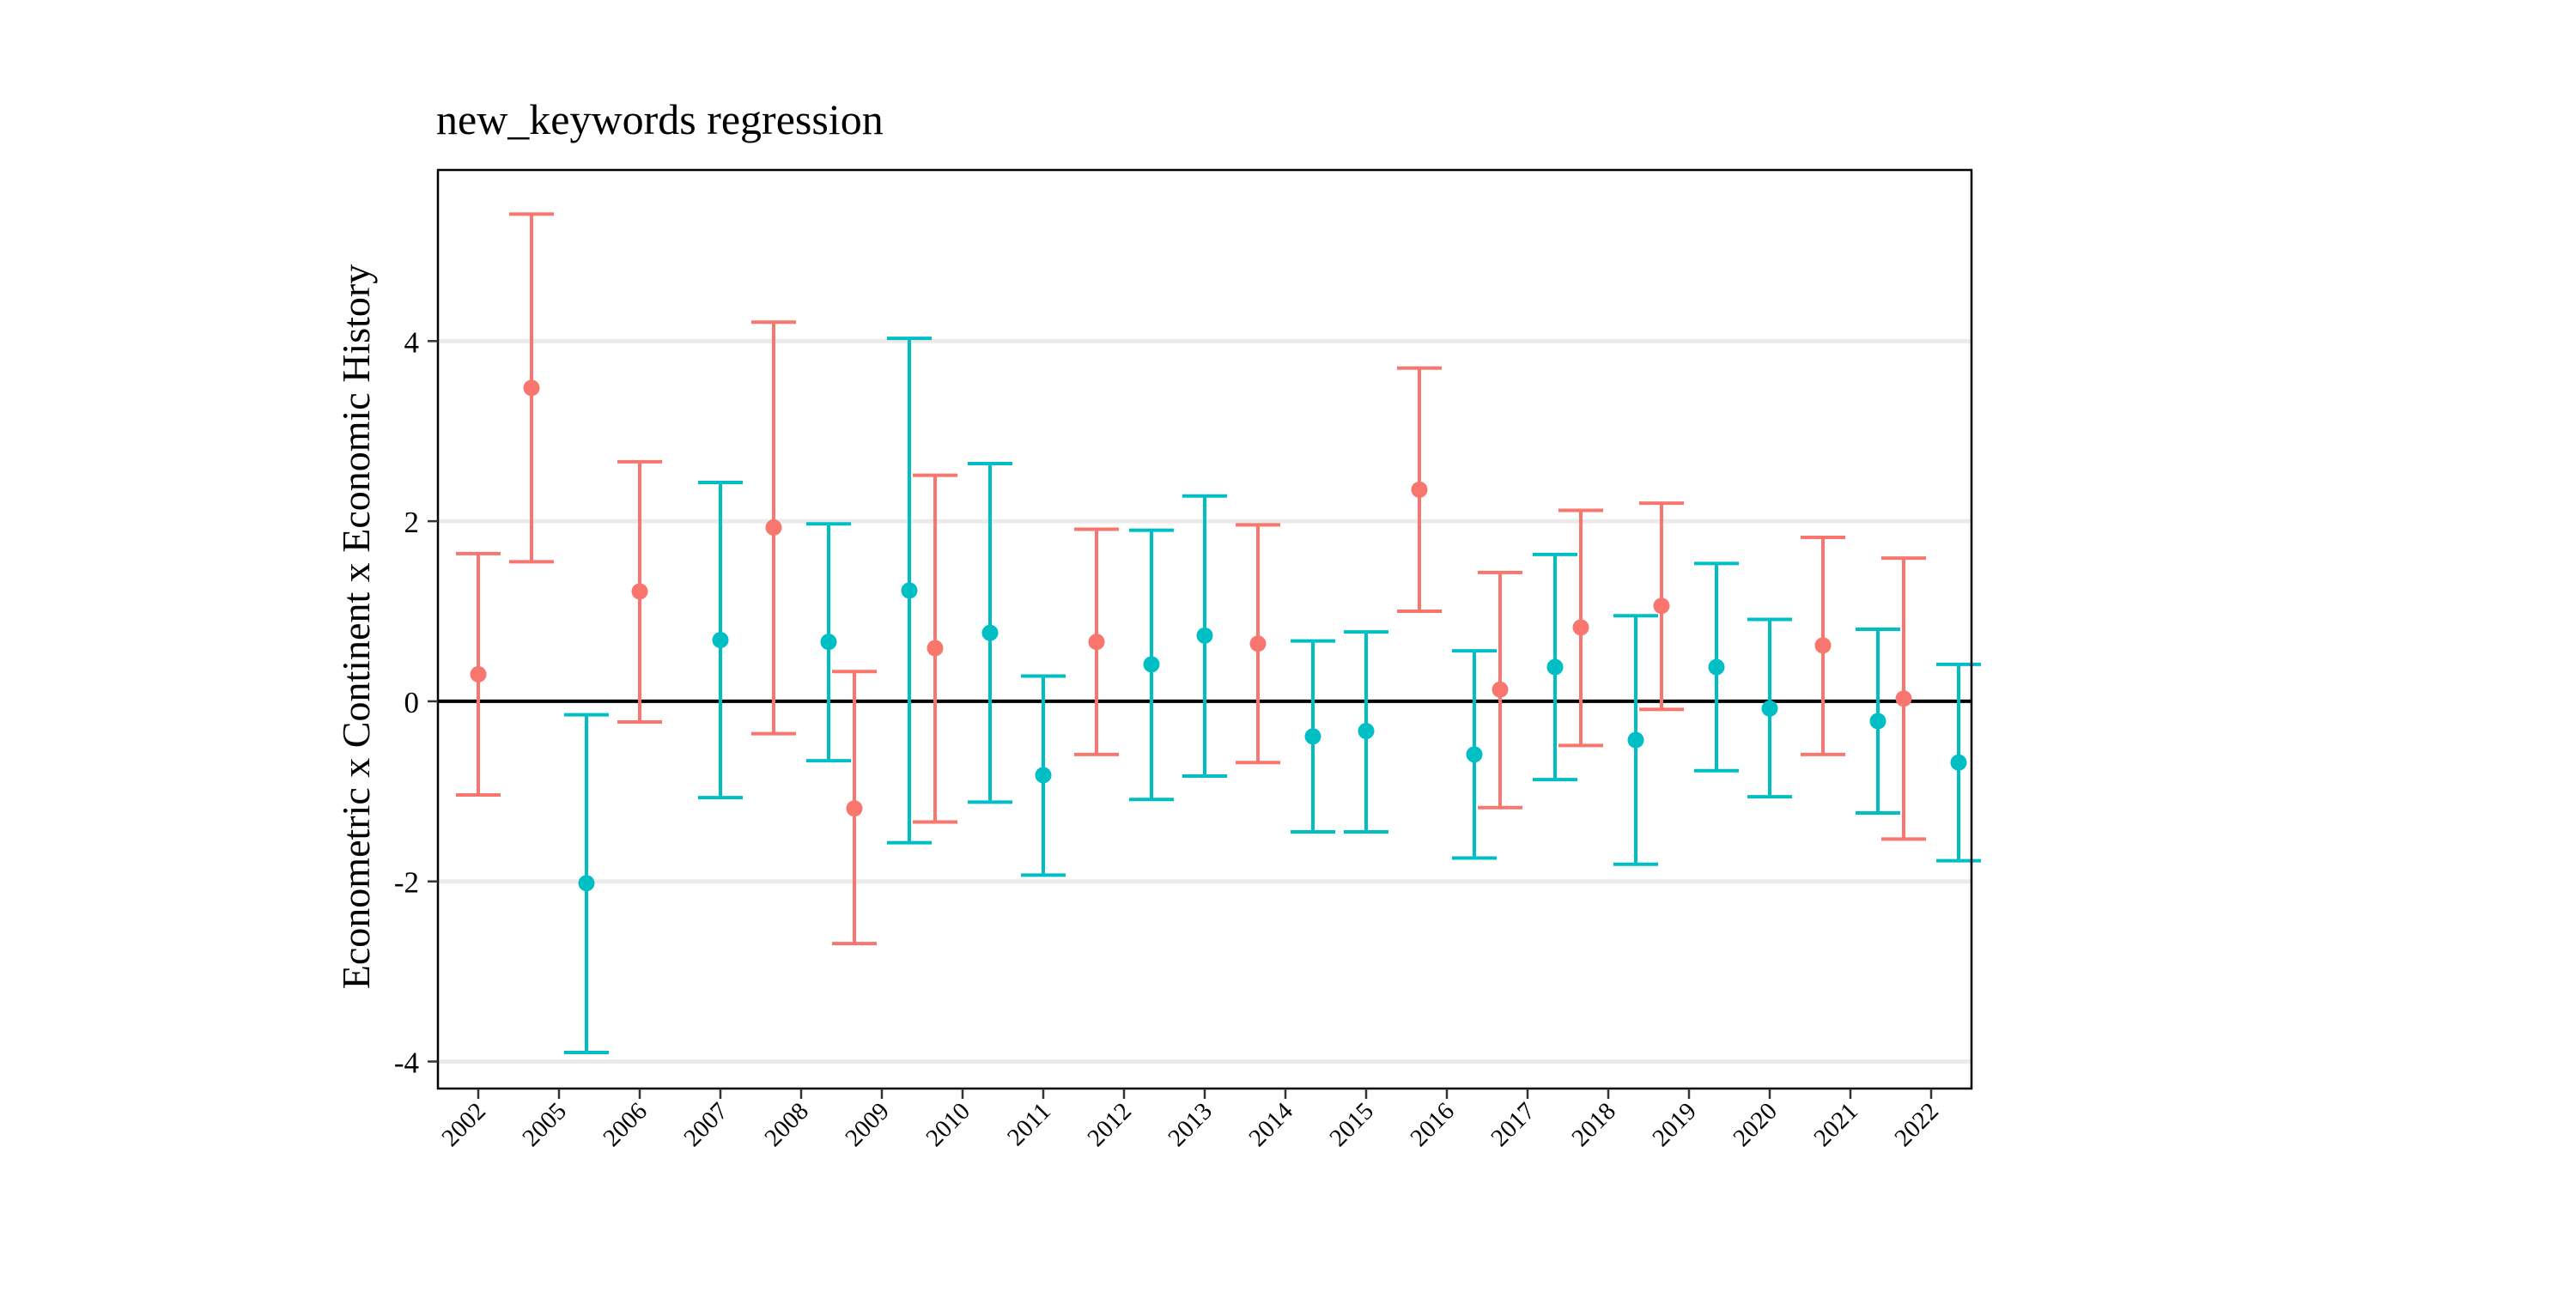 The width and height of the screenshot is (2576, 1292). What do you see at coordinates (412, 702) in the screenshot?
I see `y-tick-label: 0` at bounding box center [412, 702].